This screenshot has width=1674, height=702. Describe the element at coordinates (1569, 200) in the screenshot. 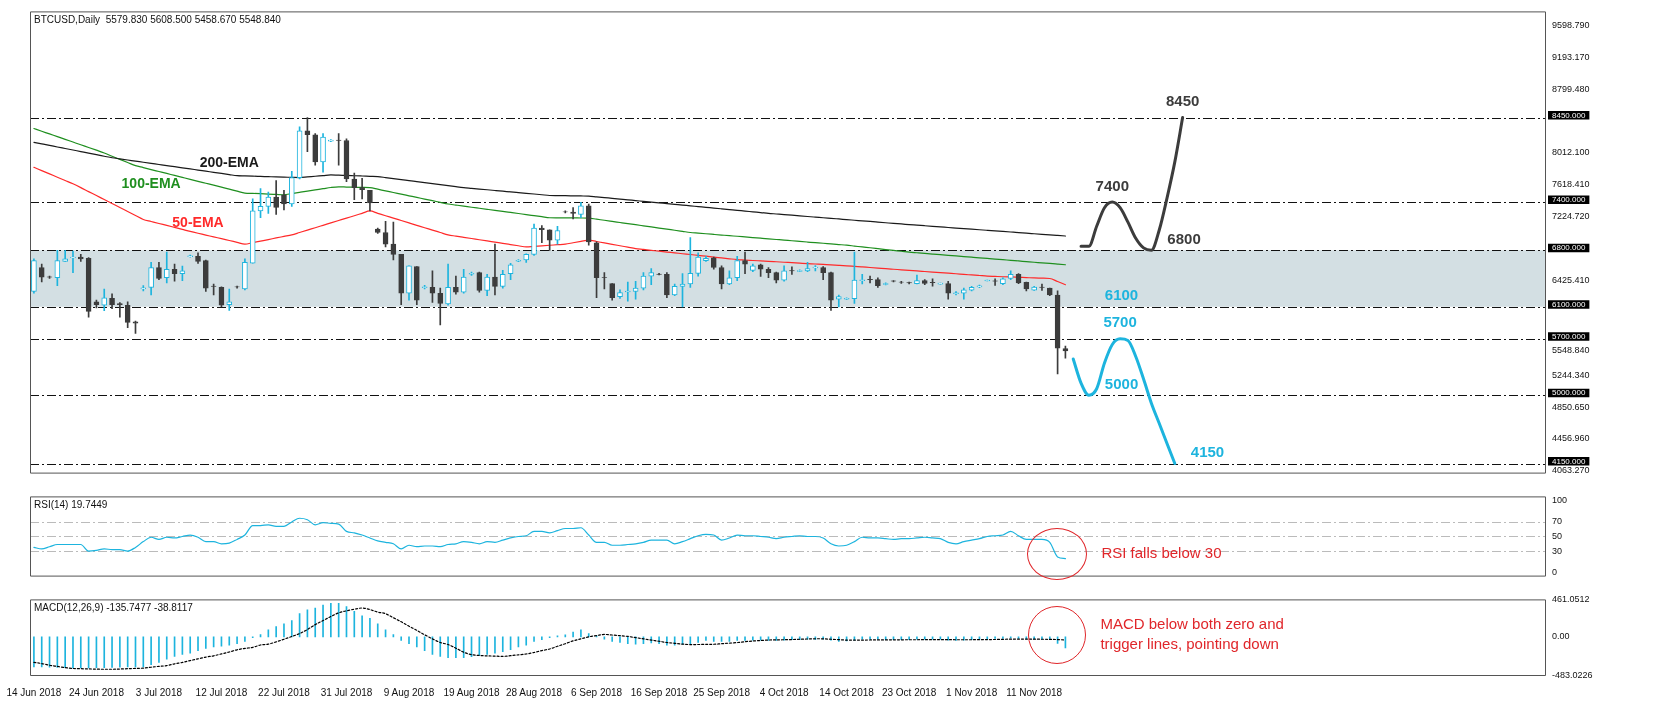

I see `ref-line-label: 7400.000` at that location.